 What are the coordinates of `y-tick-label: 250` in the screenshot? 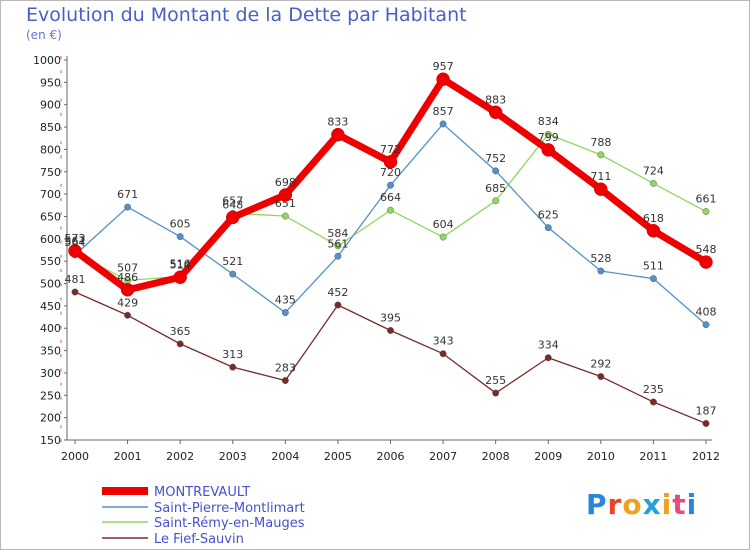 It's located at (50, 395).